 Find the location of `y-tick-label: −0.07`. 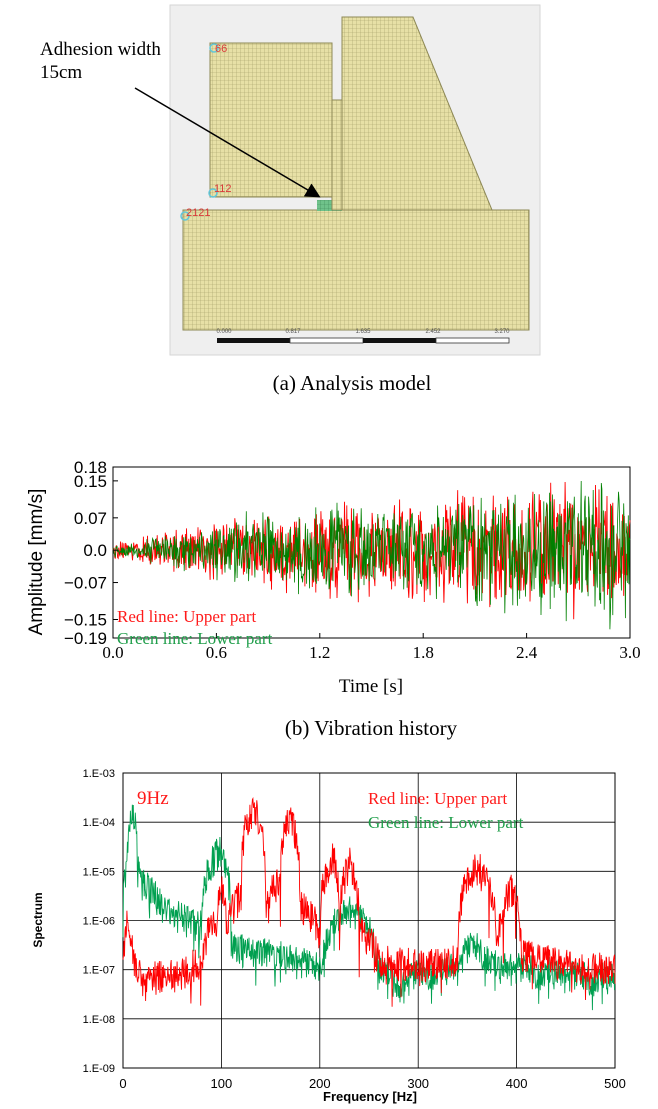

y-tick-label: −0.07 is located at coordinates (85, 583).